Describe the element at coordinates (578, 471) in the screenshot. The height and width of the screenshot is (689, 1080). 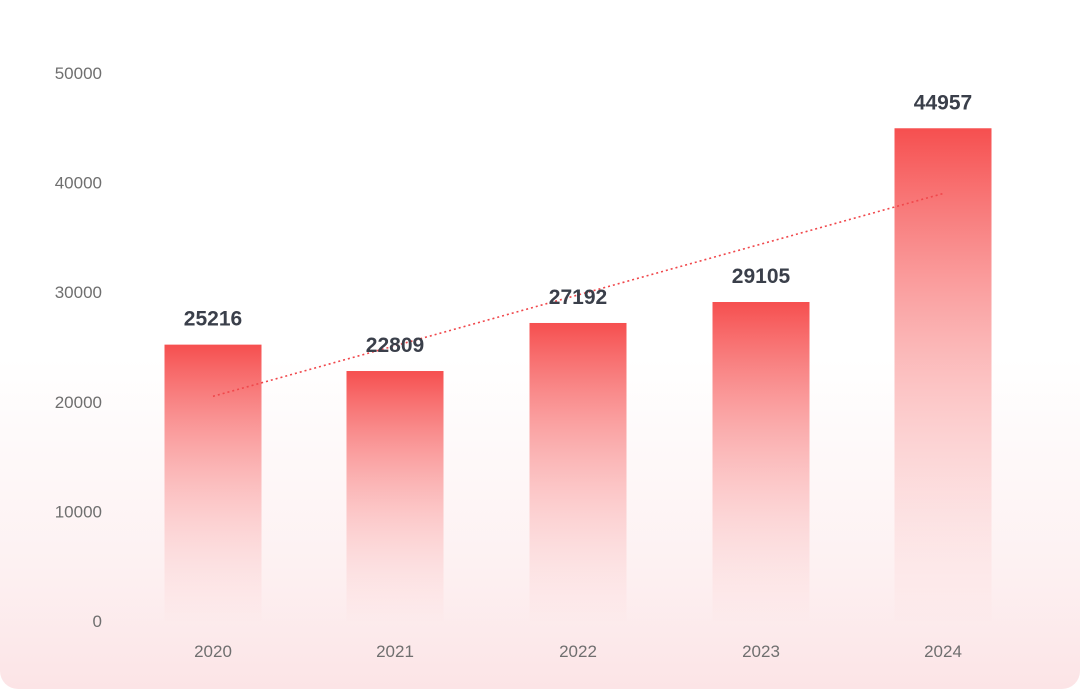
I see `bar-2022` at that location.